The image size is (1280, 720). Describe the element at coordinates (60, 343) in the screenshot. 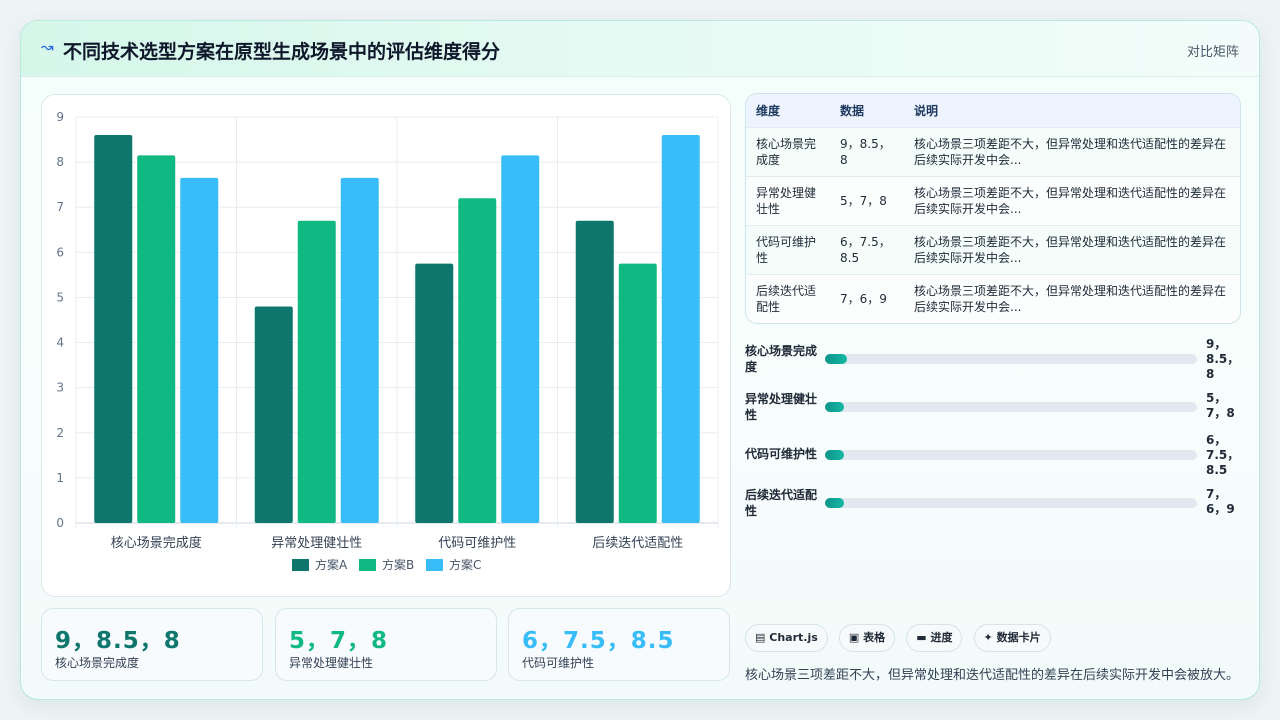

I see `y-tick-label: 4` at that location.